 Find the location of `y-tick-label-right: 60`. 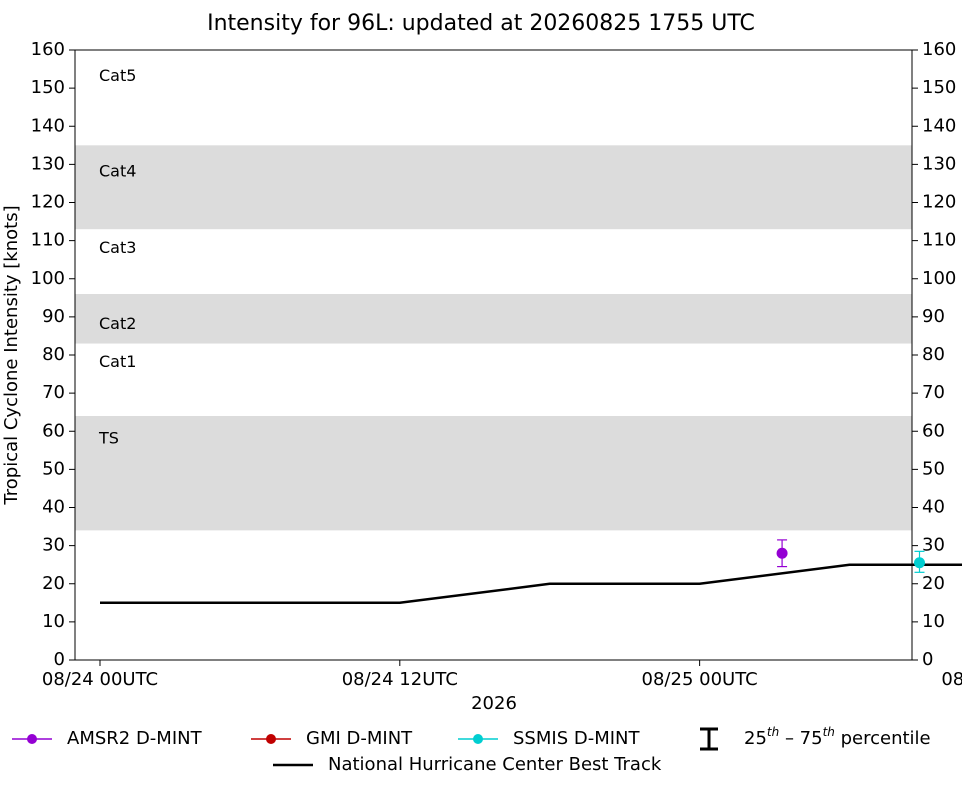

y-tick-label-right: 60 is located at coordinates (933, 430).